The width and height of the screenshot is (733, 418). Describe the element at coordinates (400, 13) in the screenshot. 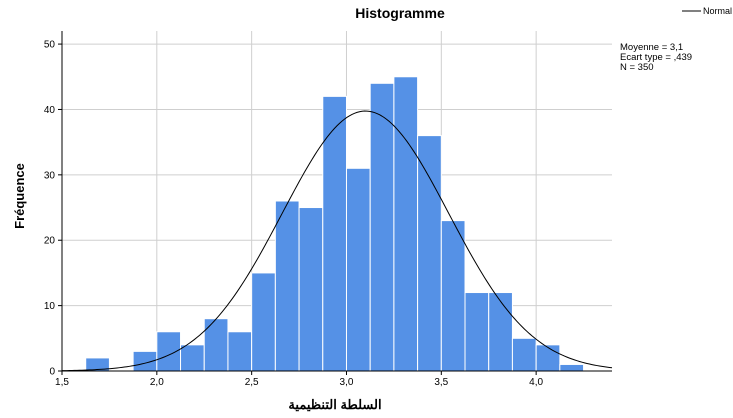

I see `chart-title: Histogramme` at that location.